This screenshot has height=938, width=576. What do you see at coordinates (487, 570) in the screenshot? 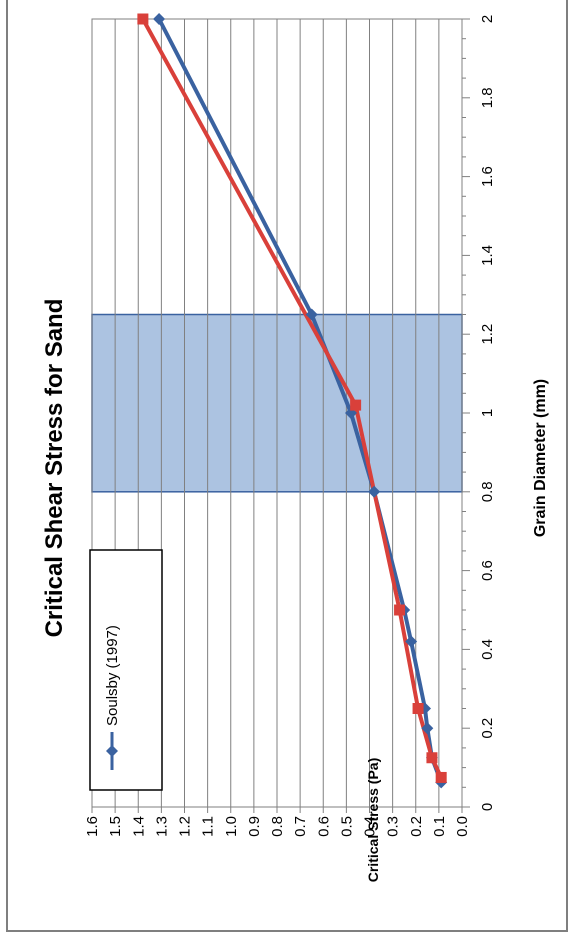
I see `x-tick-label: 0.6` at bounding box center [487, 570].